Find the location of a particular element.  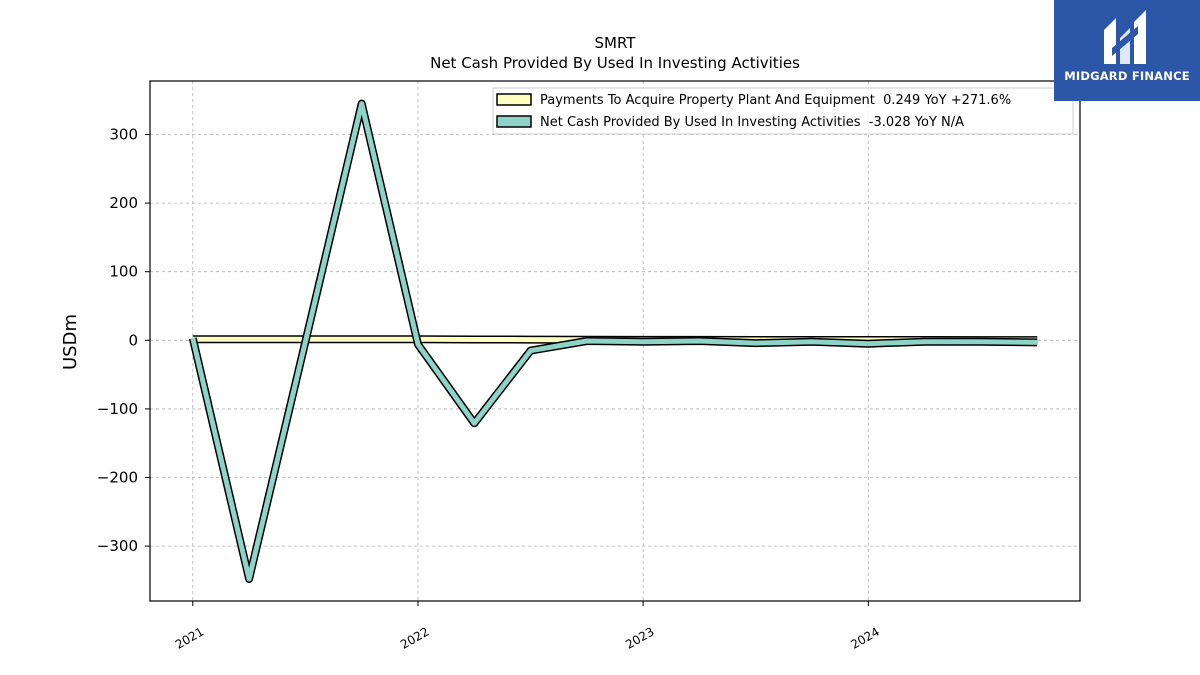

x-tick-label: 2022 is located at coordinates (414, 637).